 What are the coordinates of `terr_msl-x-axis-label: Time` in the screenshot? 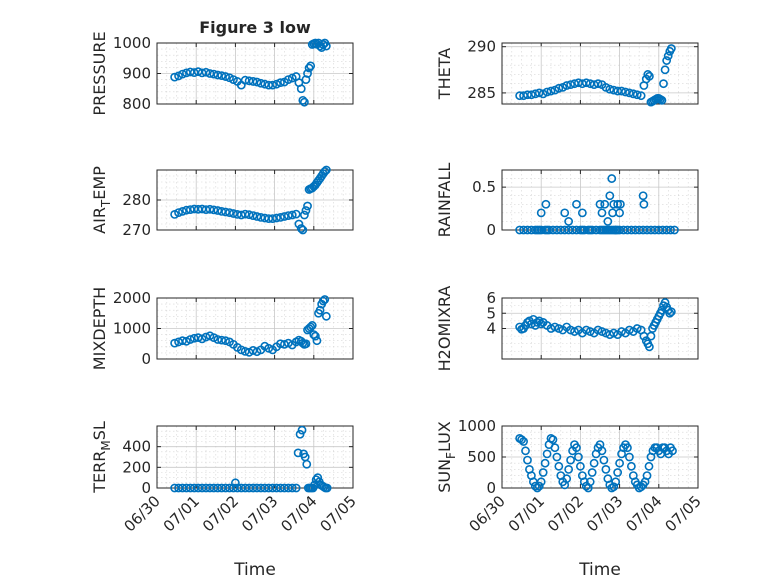 It's located at (254, 570).